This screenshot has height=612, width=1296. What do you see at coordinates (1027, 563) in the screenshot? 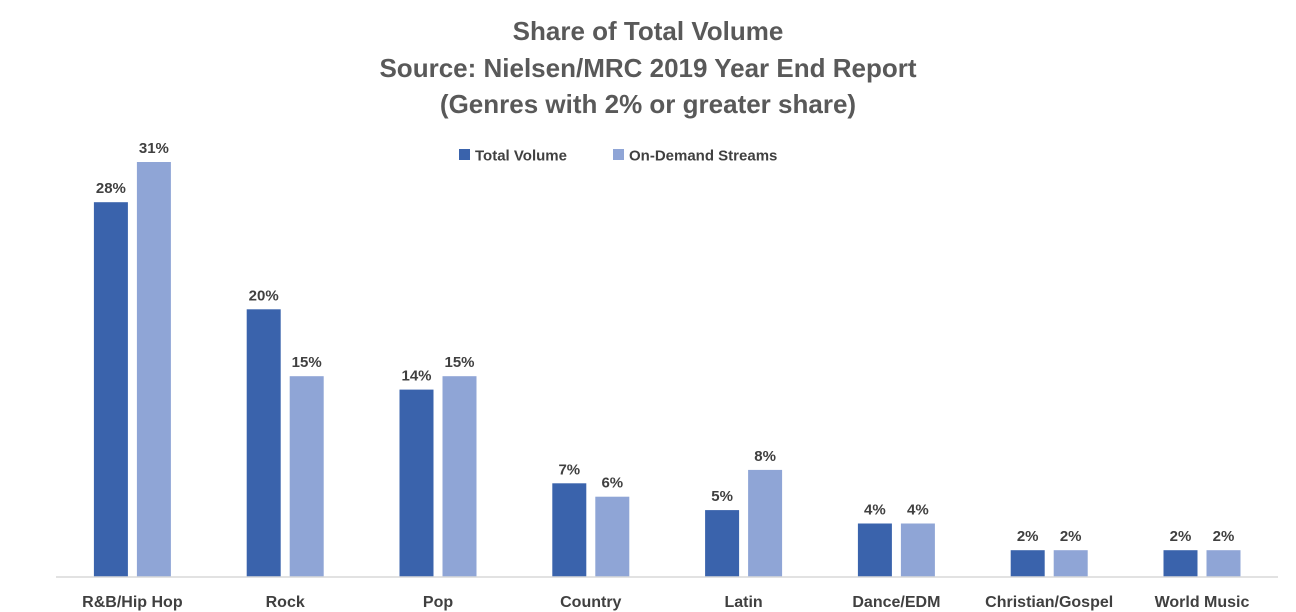
I see `bar-total-volume-christian-gospel` at bounding box center [1027, 563].